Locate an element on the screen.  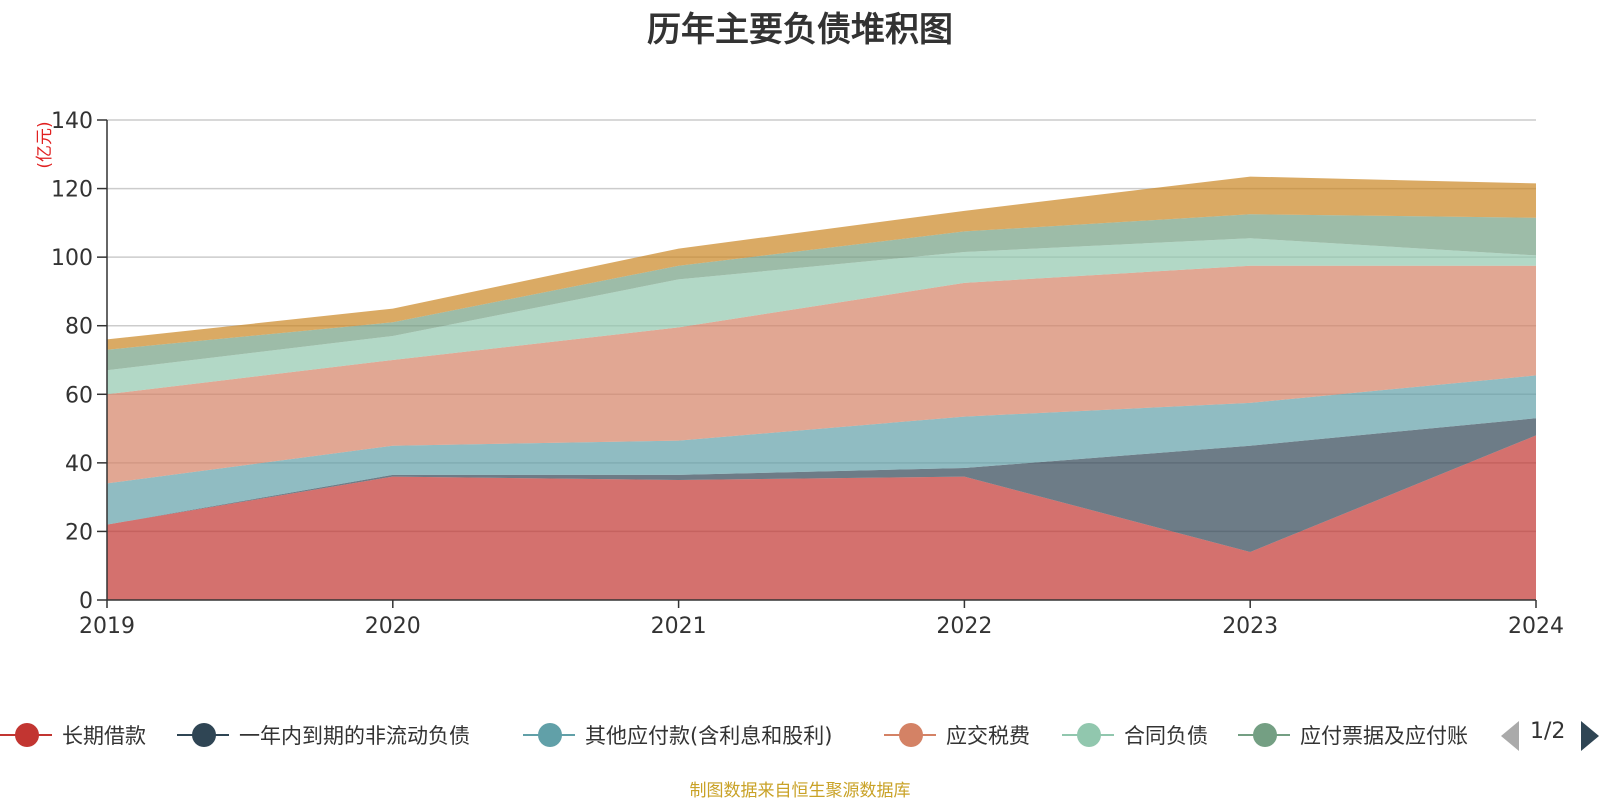
legend-label: 一年内到期的非流动负债 is located at coordinates (354, 736).